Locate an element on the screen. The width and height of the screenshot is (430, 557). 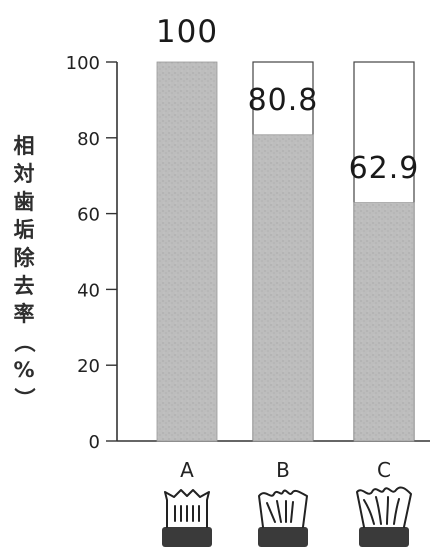
bar-a is located at coordinates (187, 251).